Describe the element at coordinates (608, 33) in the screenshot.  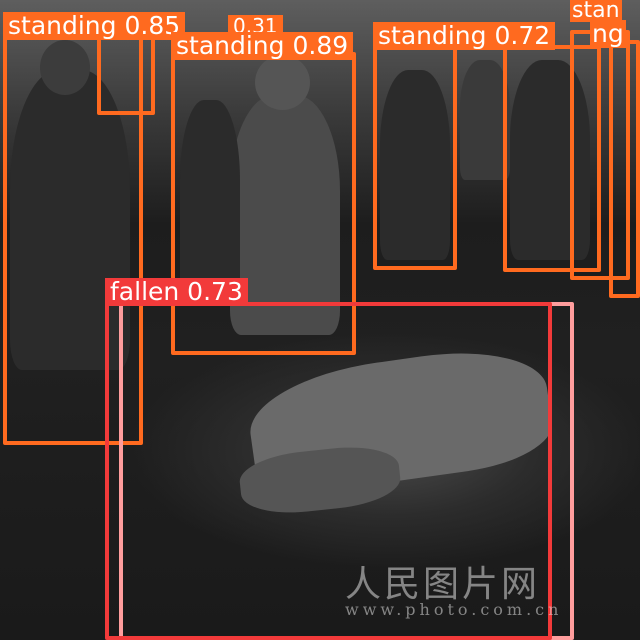
I see `detection-label: ng` at that location.